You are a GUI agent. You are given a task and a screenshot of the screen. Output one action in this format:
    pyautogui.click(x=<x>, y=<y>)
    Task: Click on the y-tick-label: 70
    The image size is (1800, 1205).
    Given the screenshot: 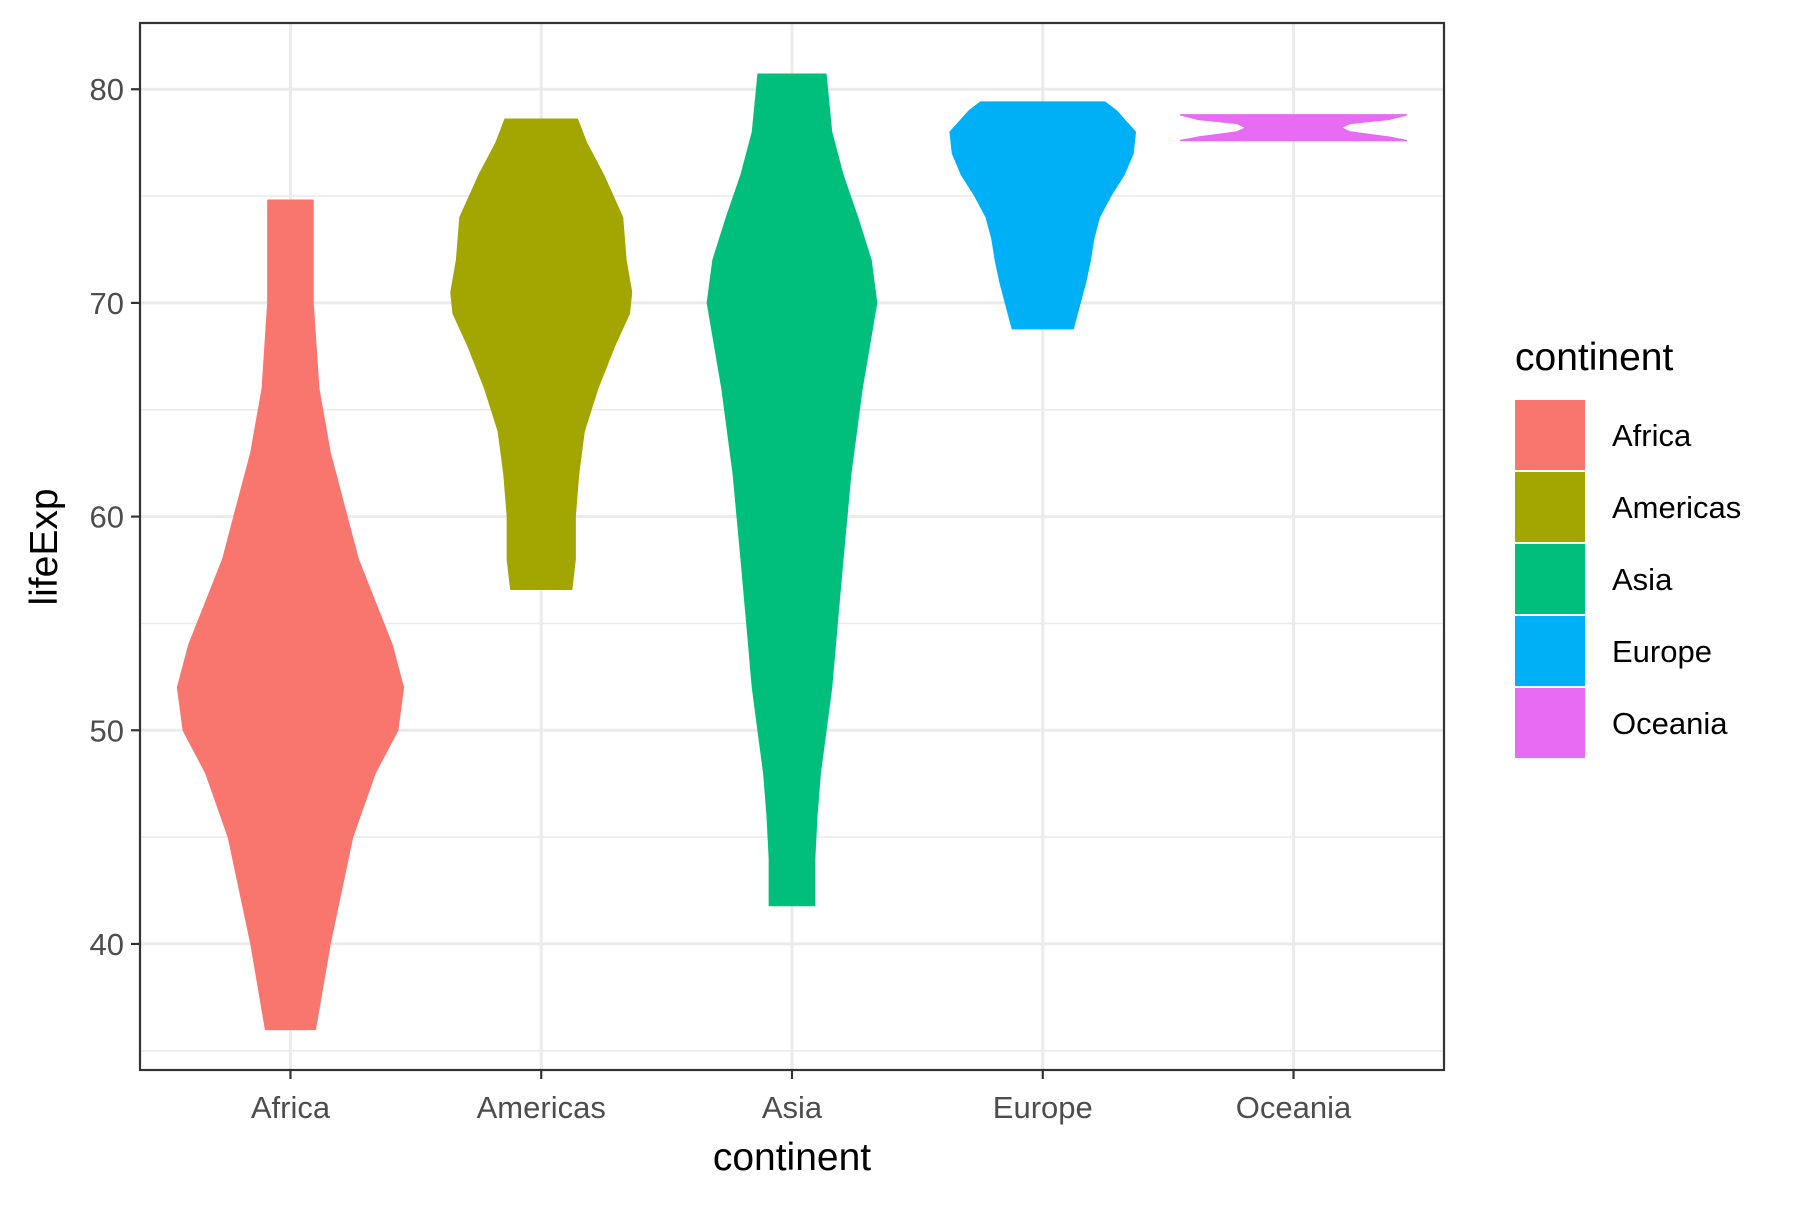 What is the action you would take?
    pyautogui.click(x=107, y=303)
    